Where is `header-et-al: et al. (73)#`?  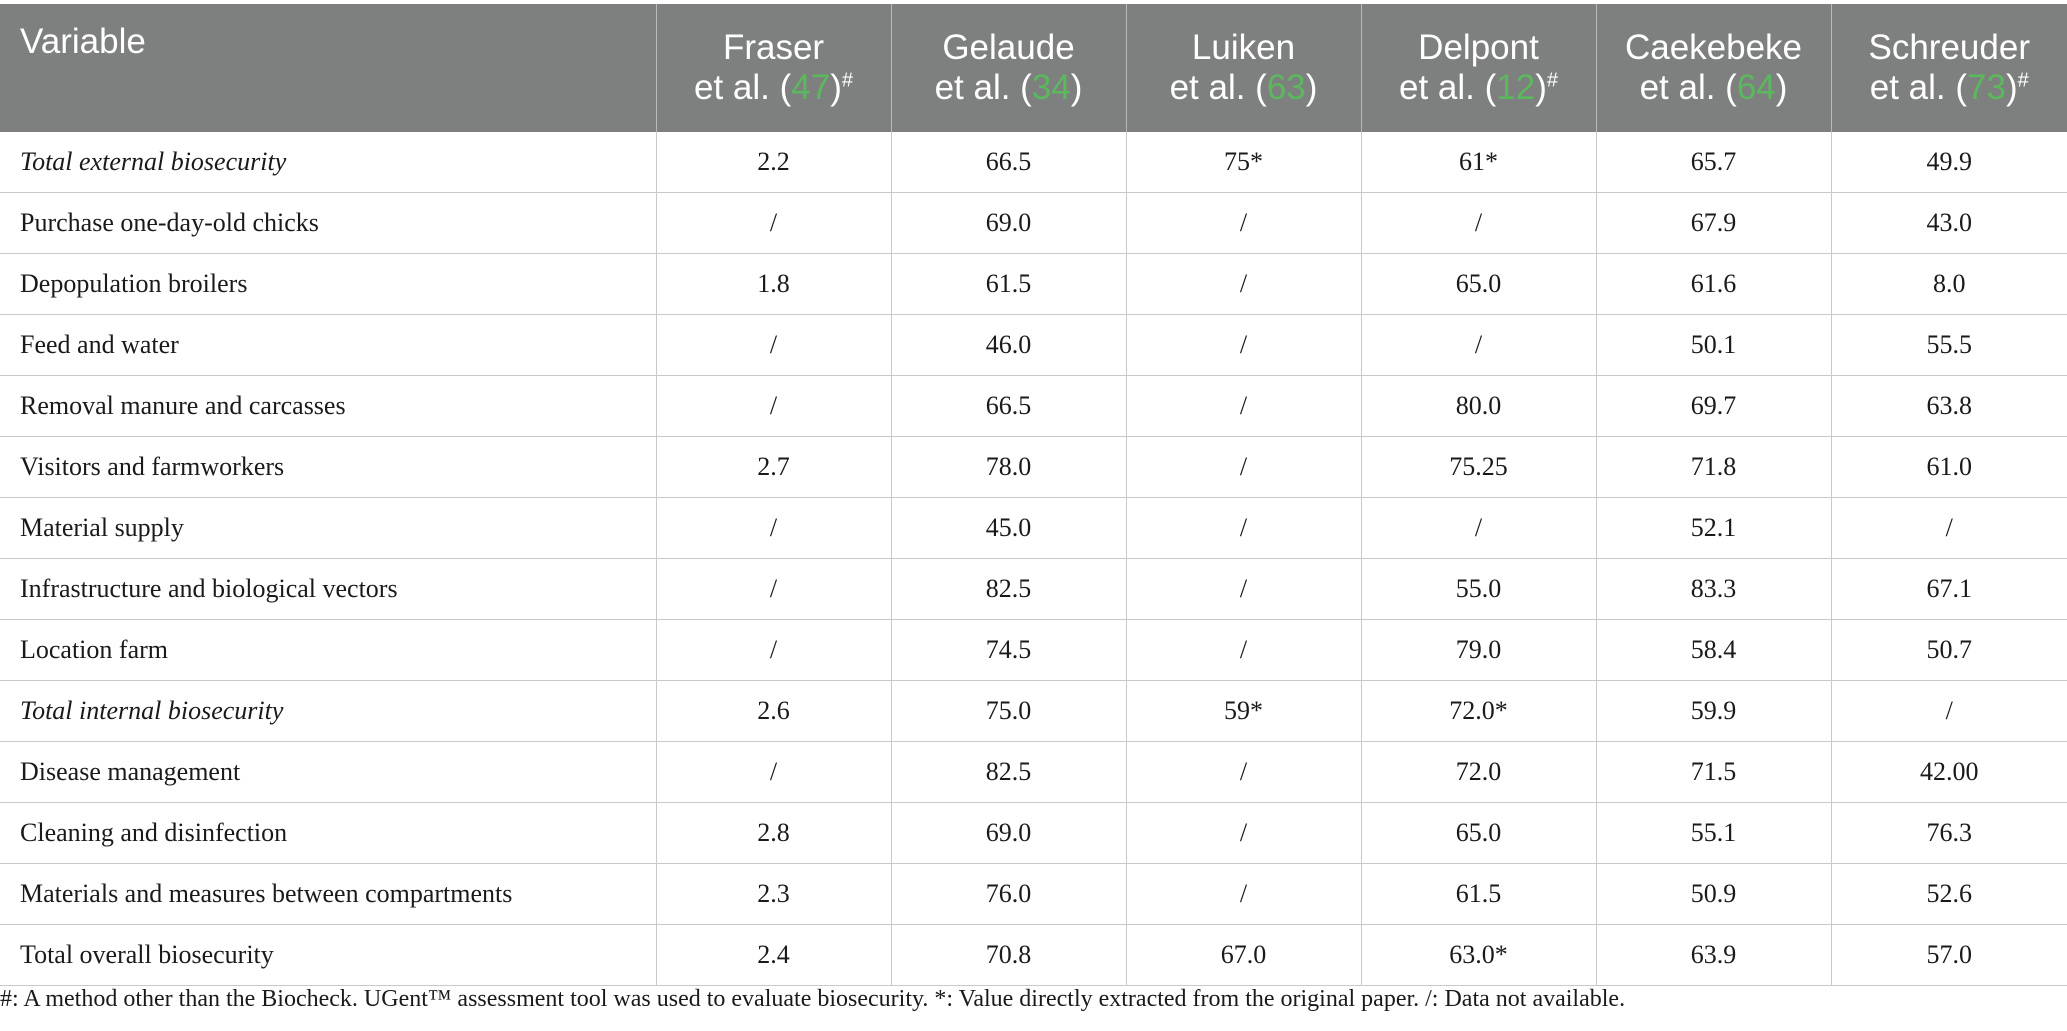
header-et-al: et al. (73)# is located at coordinates (1949, 88).